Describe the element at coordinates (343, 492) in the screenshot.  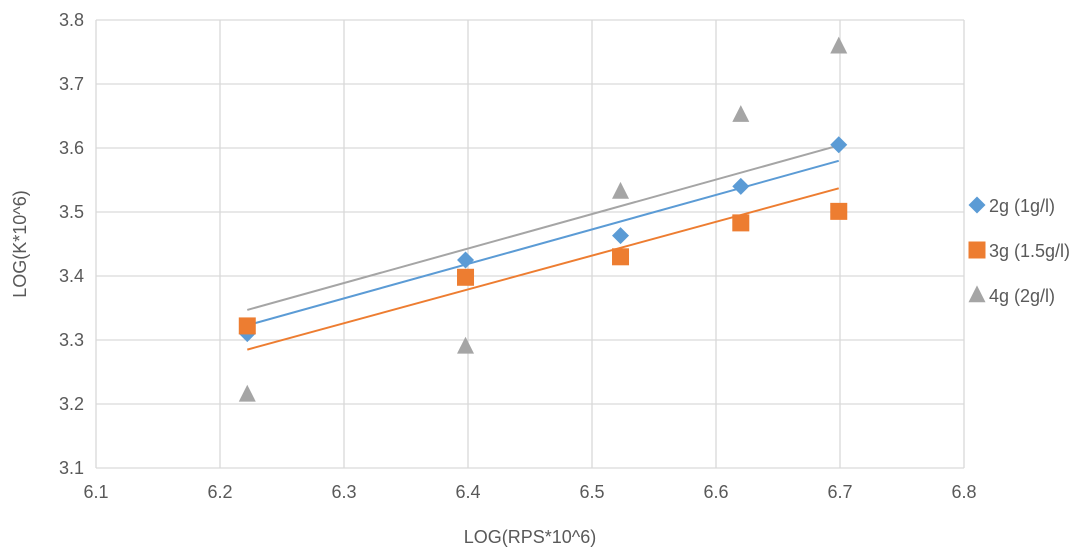
I see `x-tick-label: 6.3` at that location.